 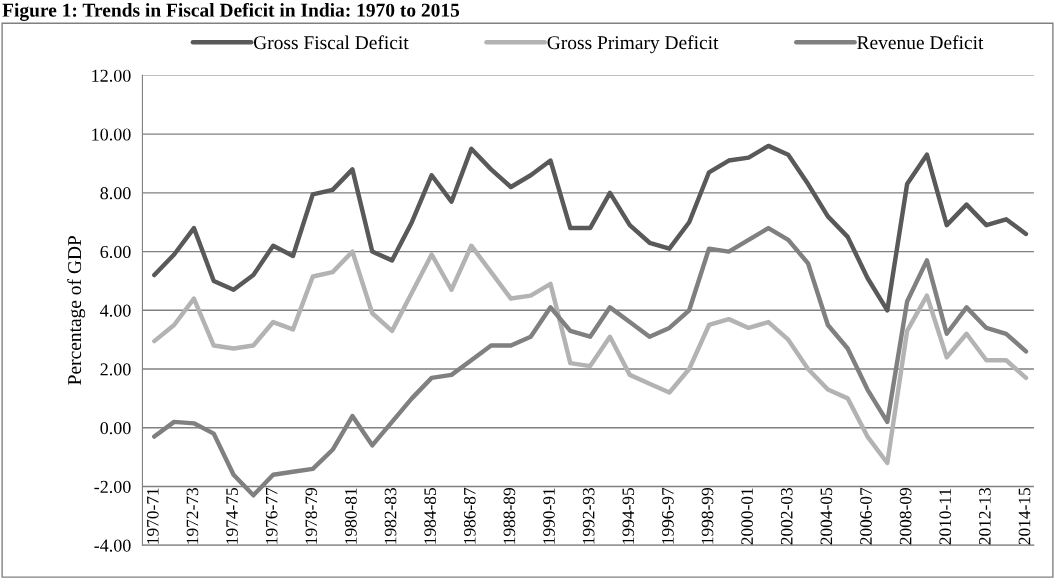 What do you see at coordinates (115, 252) in the screenshot?
I see `y-tick-label: 6.00` at bounding box center [115, 252].